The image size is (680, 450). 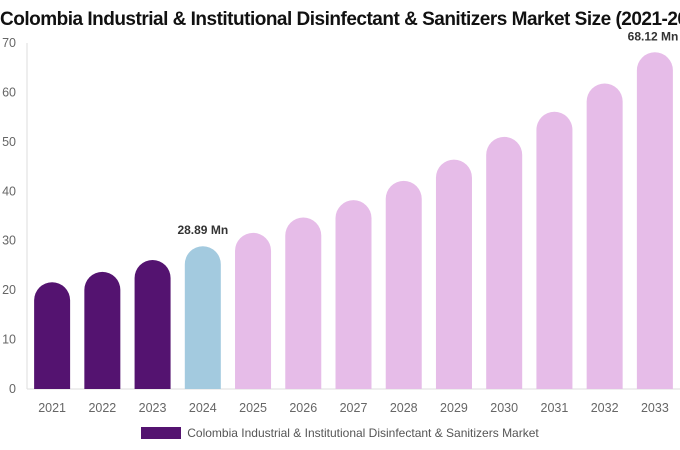 What do you see at coordinates (504, 262) in the screenshot?
I see `bar-2030` at bounding box center [504, 262].